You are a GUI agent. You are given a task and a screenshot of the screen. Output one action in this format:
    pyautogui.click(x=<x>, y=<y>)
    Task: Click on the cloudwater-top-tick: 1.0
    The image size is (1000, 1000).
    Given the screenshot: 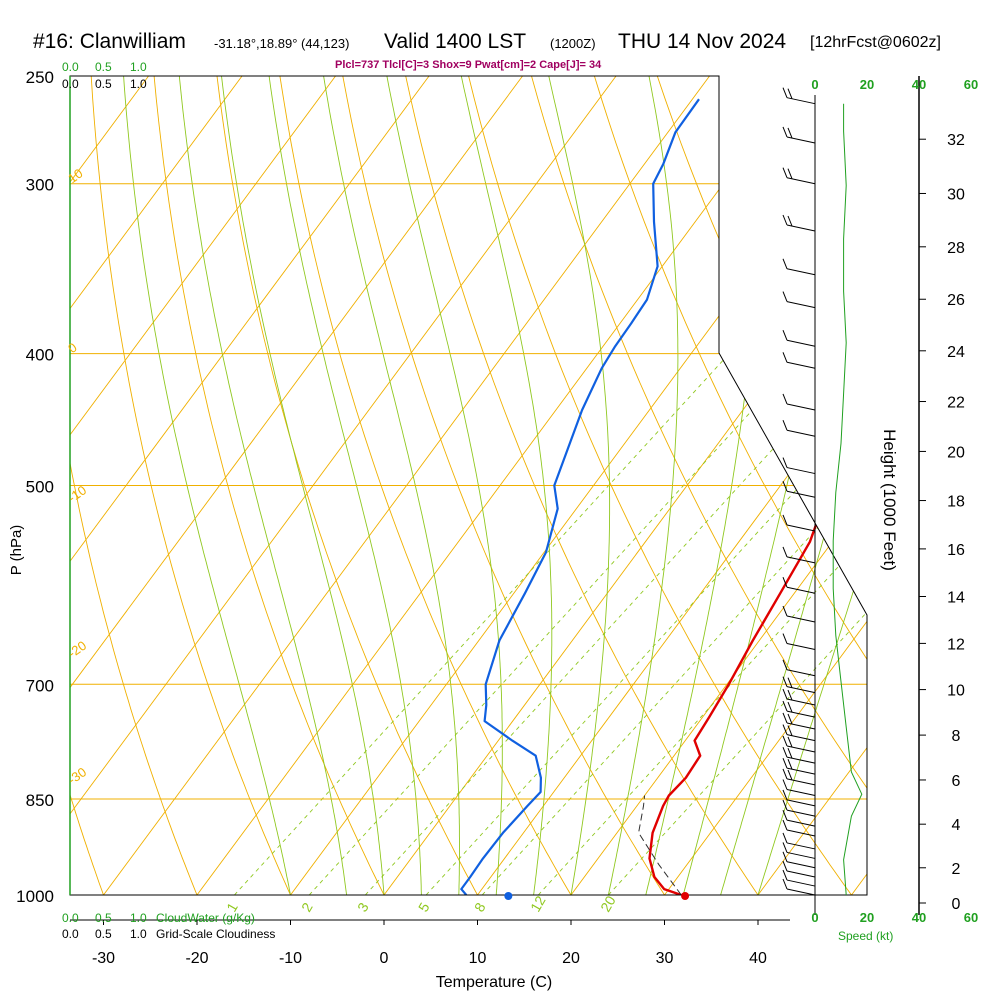 What is the action you would take?
    pyautogui.click(x=138, y=67)
    